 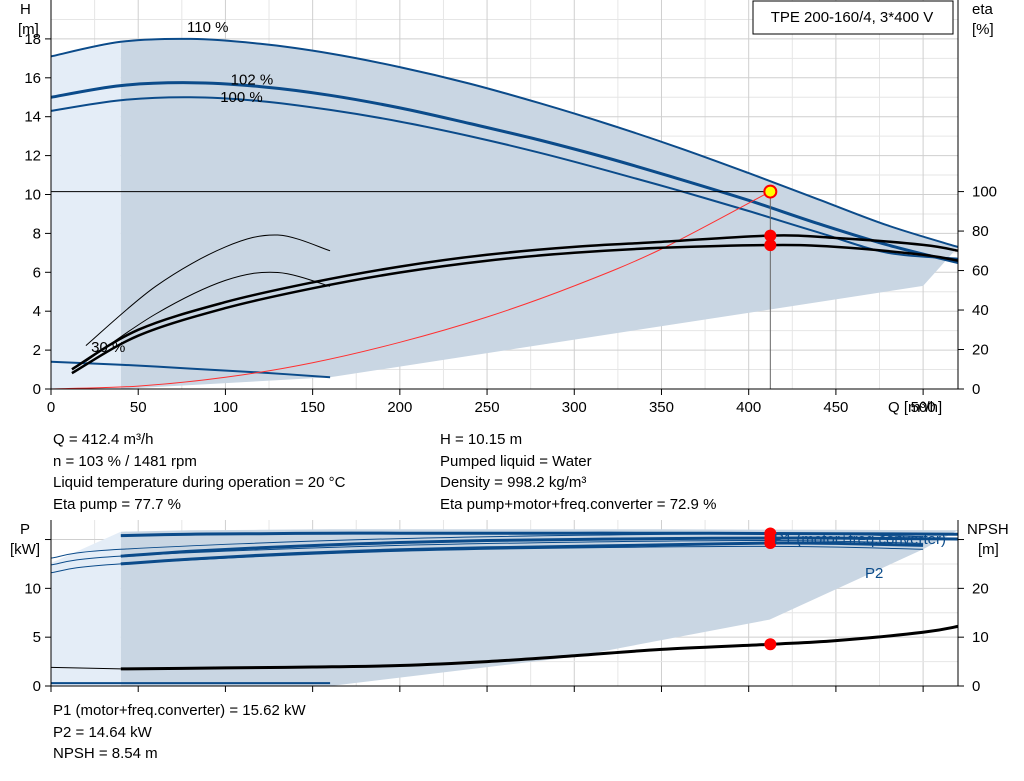 What do you see at coordinates (516, 461) in the screenshot?
I see `pumped-liquid-readout: Pumped liquid = Water` at bounding box center [516, 461].